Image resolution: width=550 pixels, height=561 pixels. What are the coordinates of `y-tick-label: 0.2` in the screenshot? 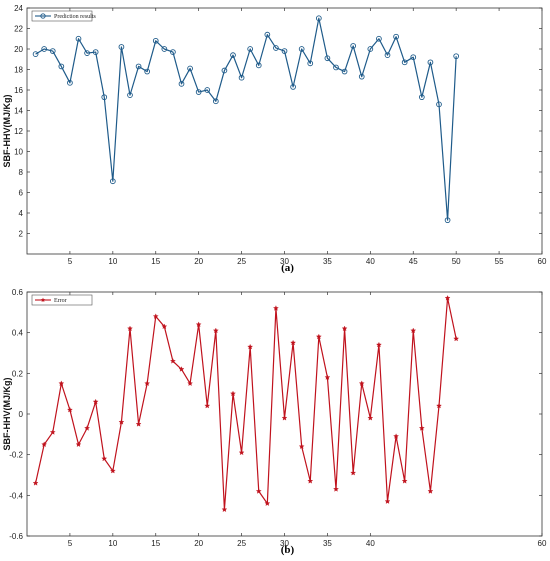 It's located at (18, 373).